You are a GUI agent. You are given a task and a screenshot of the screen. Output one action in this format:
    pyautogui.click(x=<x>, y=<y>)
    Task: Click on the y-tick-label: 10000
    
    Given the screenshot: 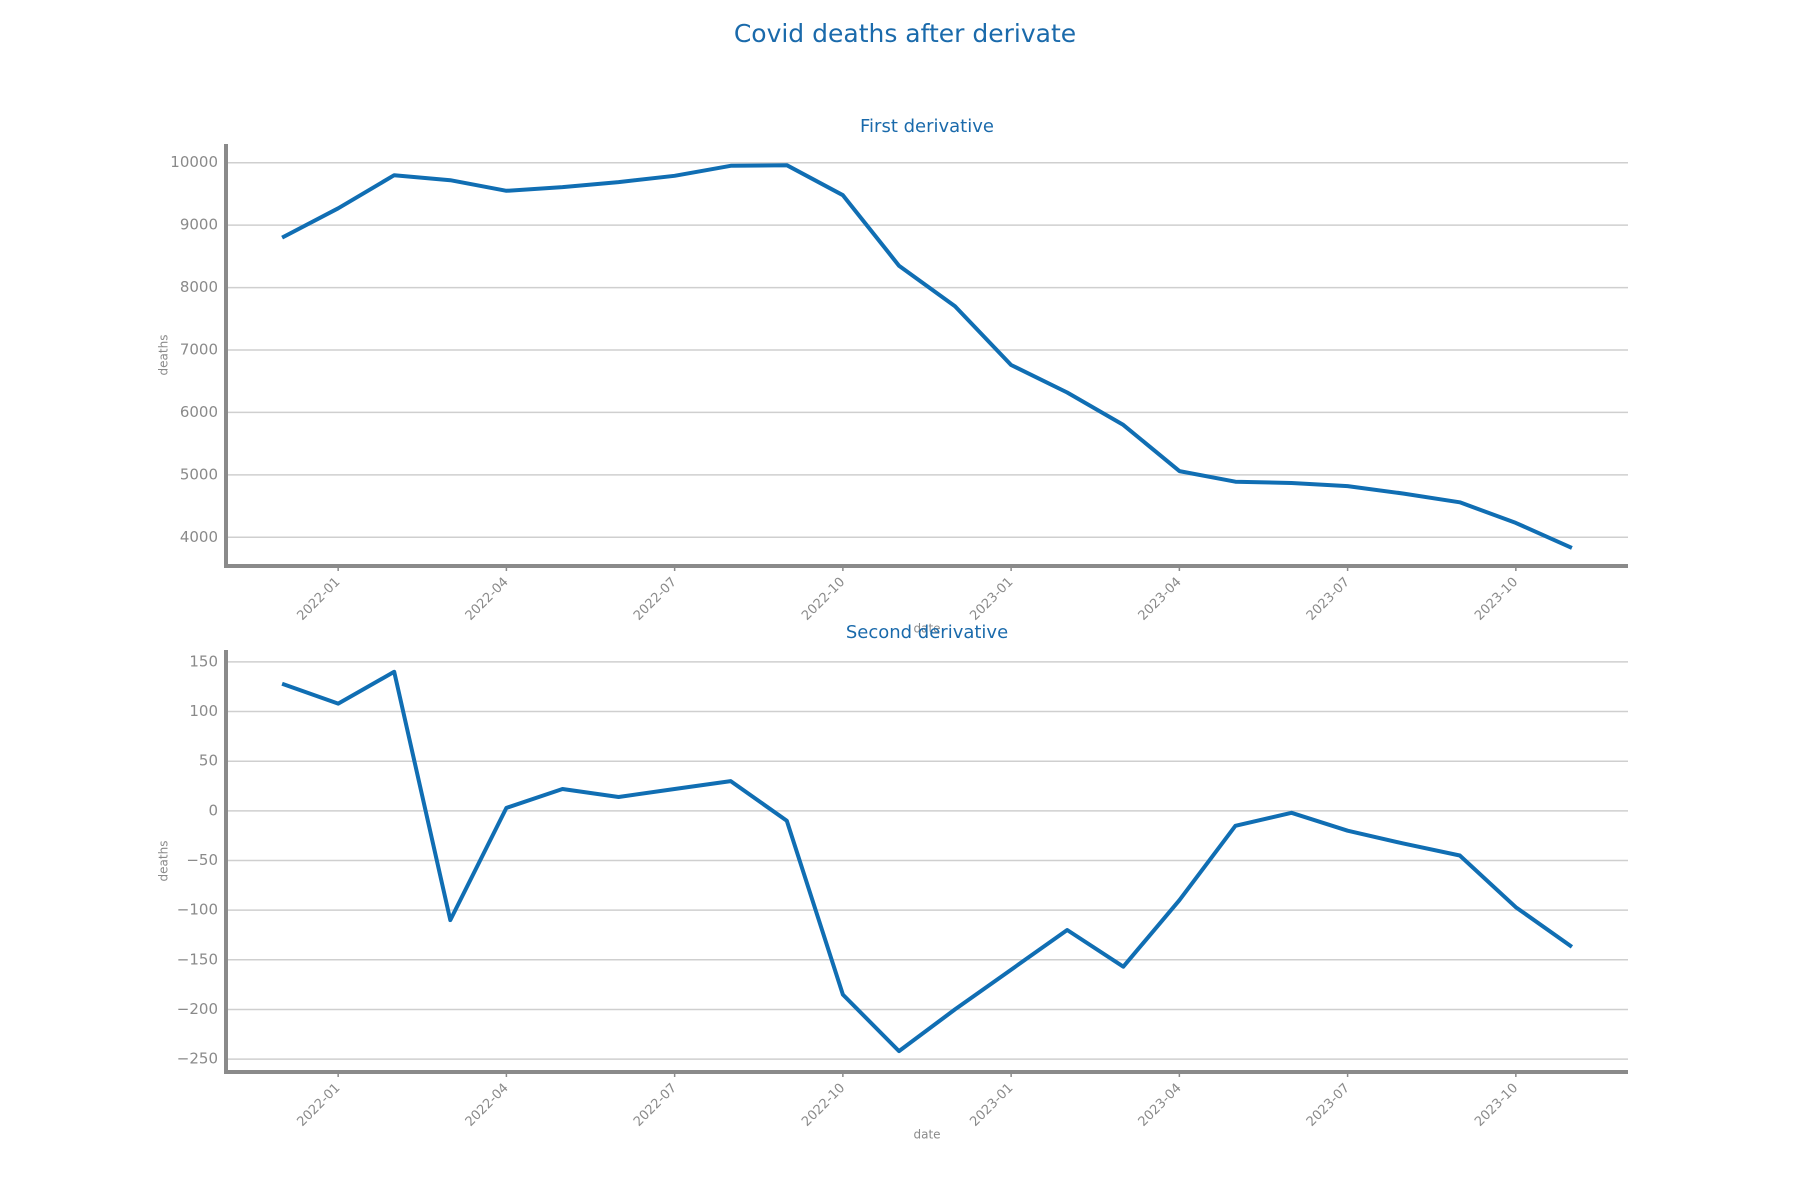 What is the action you would take?
    pyautogui.click(x=194, y=162)
    